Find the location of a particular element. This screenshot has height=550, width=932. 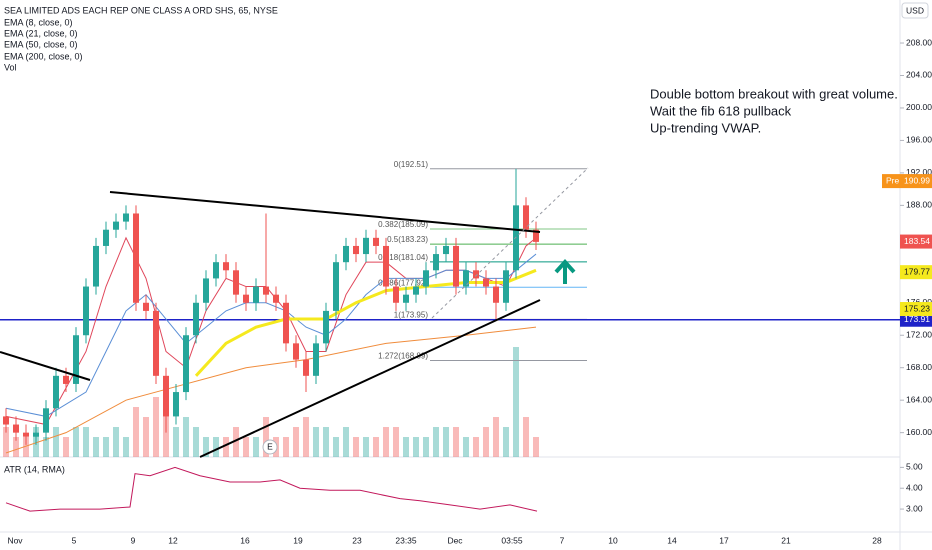

indicator-label: EMA (21, close, 0) is located at coordinates (41, 33).